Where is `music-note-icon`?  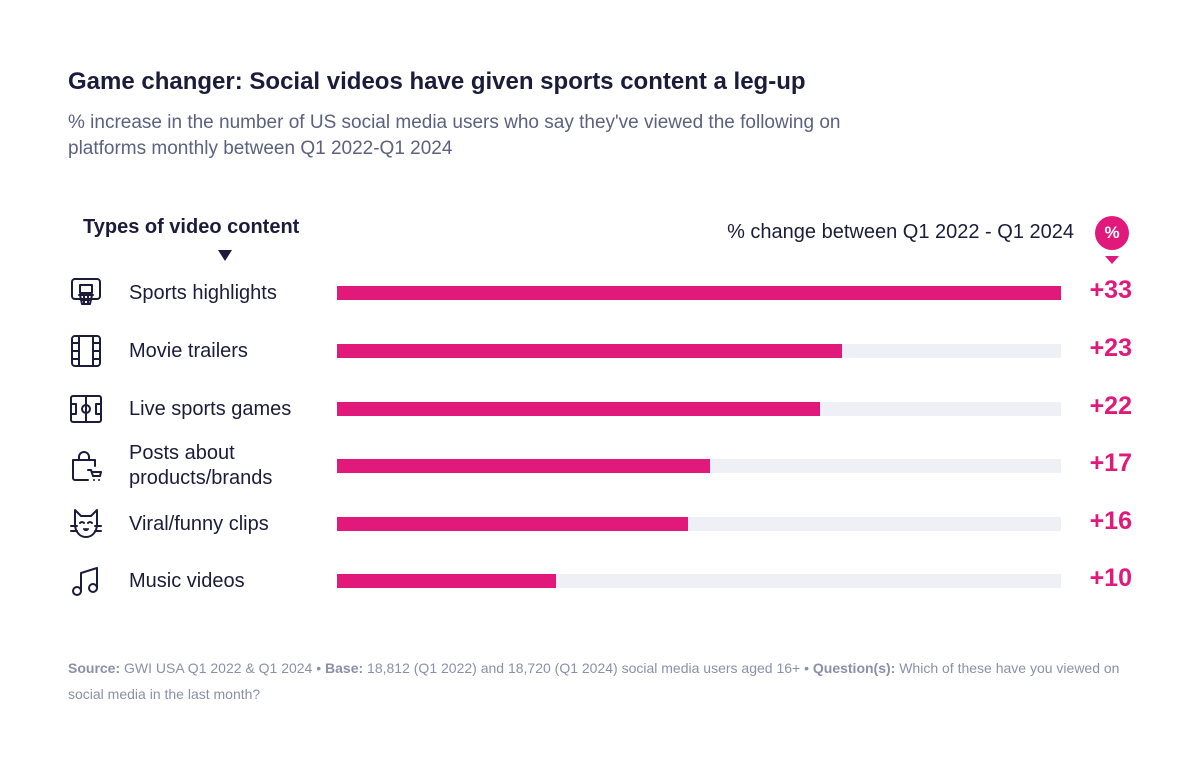 music-note-icon is located at coordinates (86, 581).